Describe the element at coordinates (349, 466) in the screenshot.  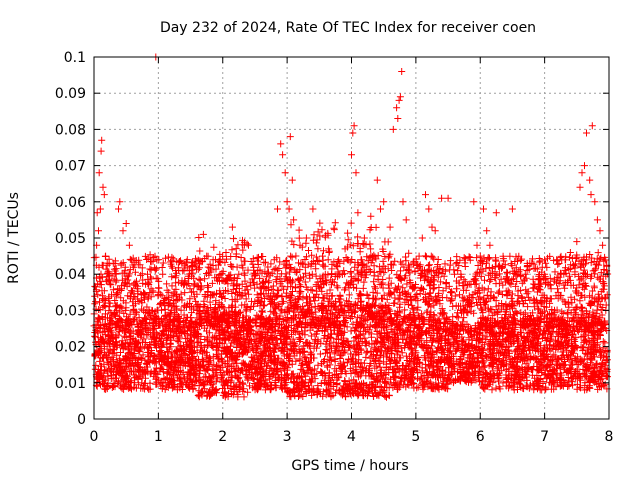
I see `x-axis-title: GPS time / hours` at that location.